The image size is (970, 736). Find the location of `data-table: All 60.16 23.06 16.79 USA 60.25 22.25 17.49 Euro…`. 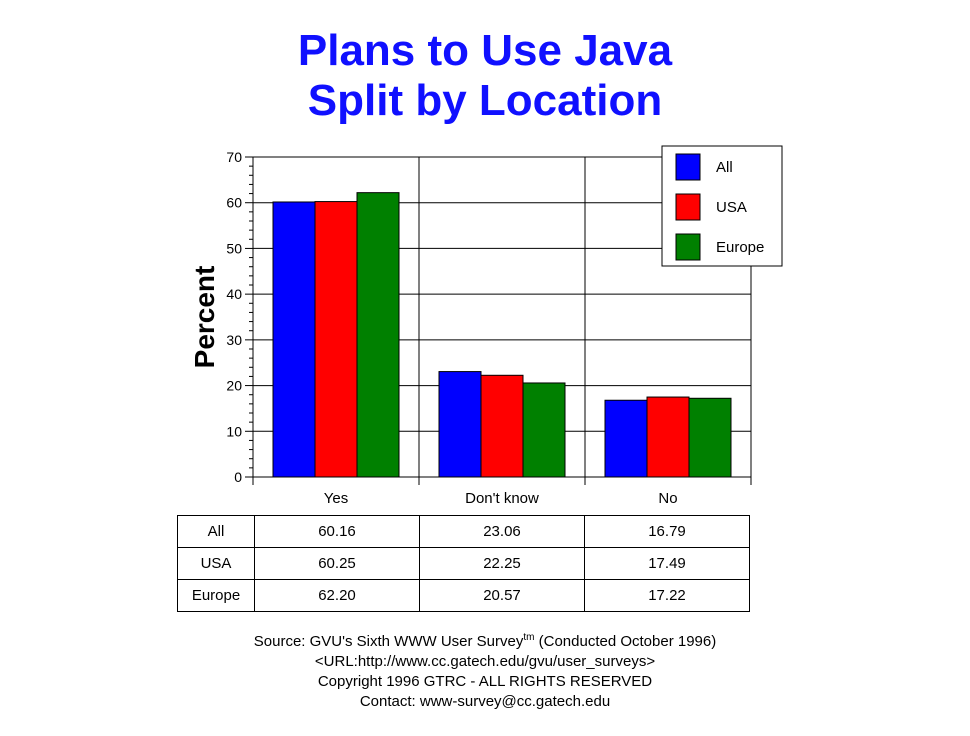

data-table: All 60.16 23.06 16.79 USA 60.25 22.25 17.49 Euro… is located at coordinates (463, 563).